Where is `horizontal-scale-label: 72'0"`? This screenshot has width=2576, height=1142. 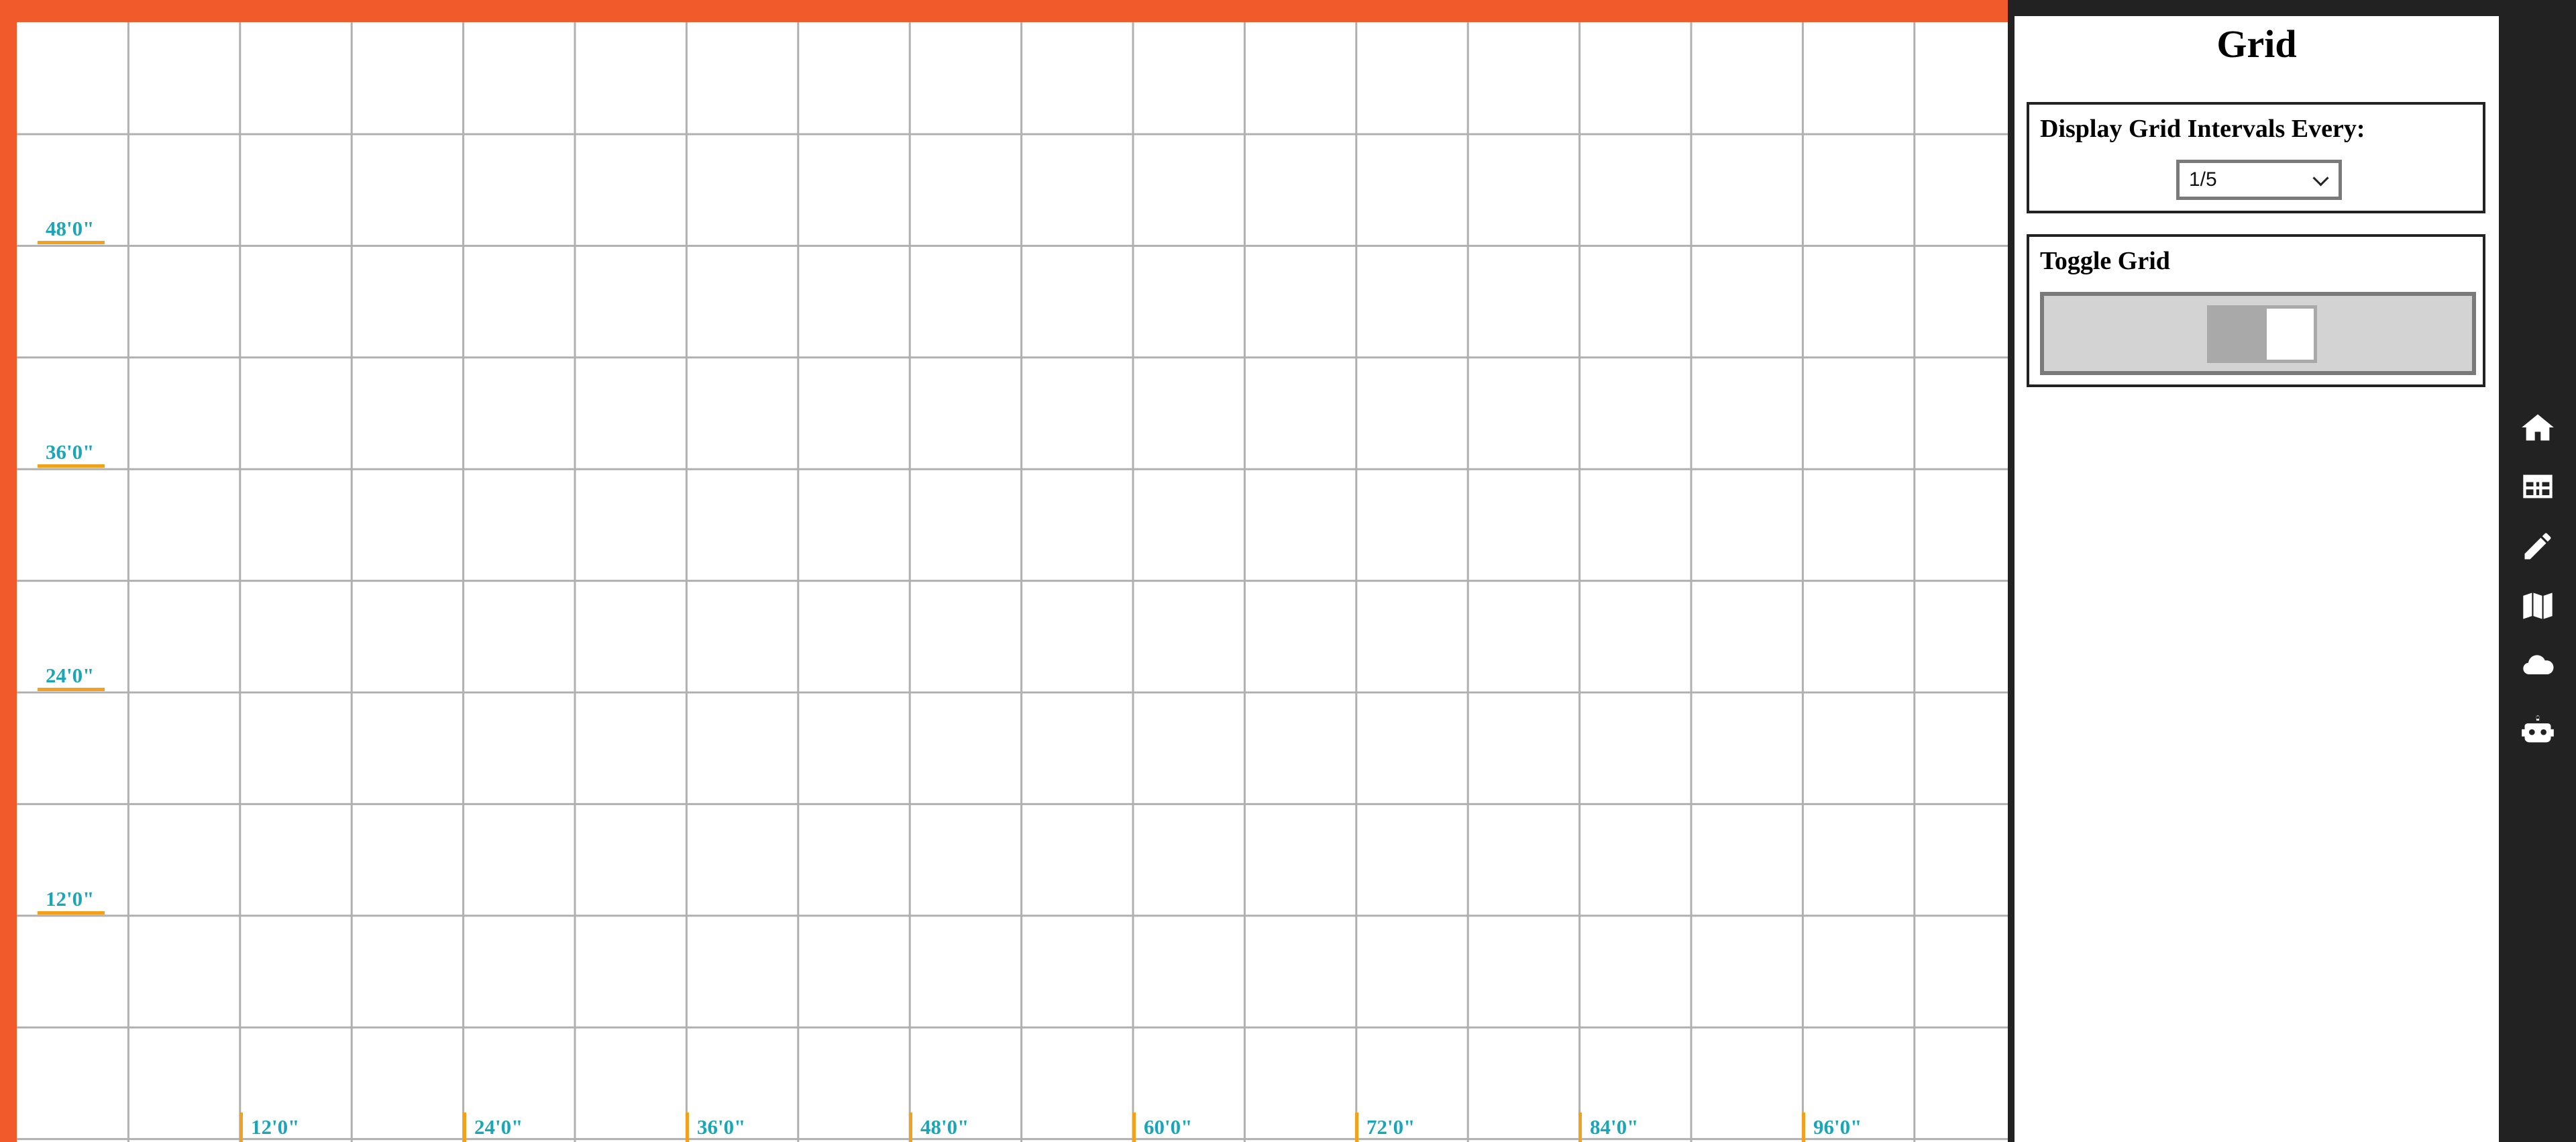 horizontal-scale-label: 72'0" is located at coordinates (1385, 1127).